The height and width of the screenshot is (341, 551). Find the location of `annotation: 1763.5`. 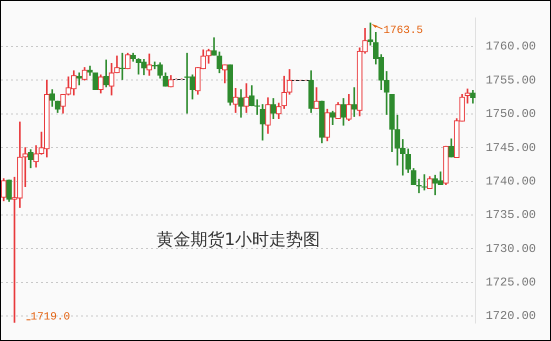

annotation: 1763.5 is located at coordinates (403, 30).